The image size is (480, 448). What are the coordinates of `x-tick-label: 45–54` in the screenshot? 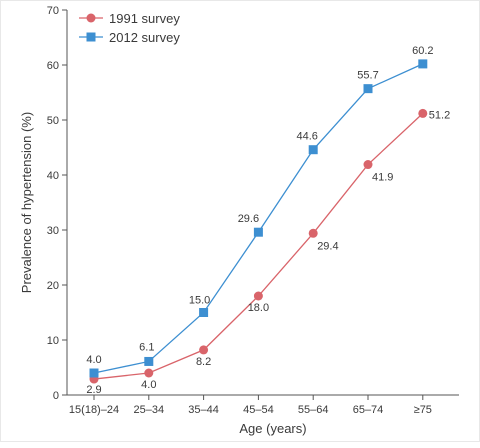 It's located at (258, 410).